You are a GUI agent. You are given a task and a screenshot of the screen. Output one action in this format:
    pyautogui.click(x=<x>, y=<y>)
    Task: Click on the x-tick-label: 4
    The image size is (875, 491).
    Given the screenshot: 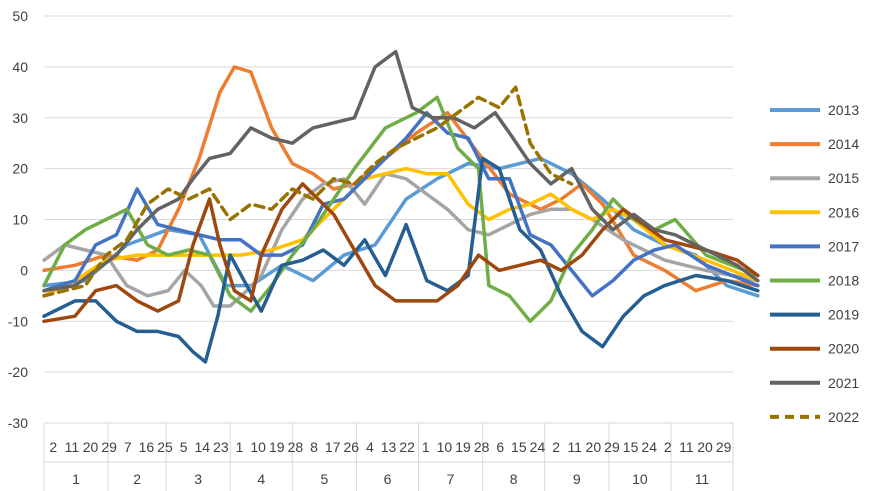 What is the action you would take?
    pyautogui.click(x=370, y=447)
    